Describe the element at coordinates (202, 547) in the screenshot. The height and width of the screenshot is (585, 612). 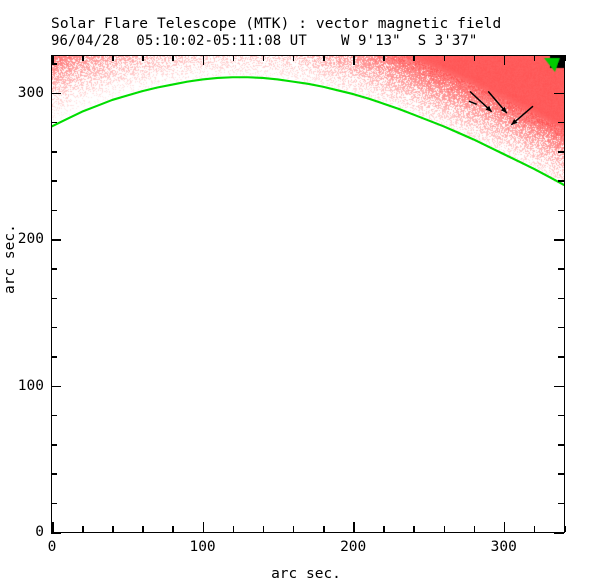
I see `x-axis-tick-label: 100` at that location.